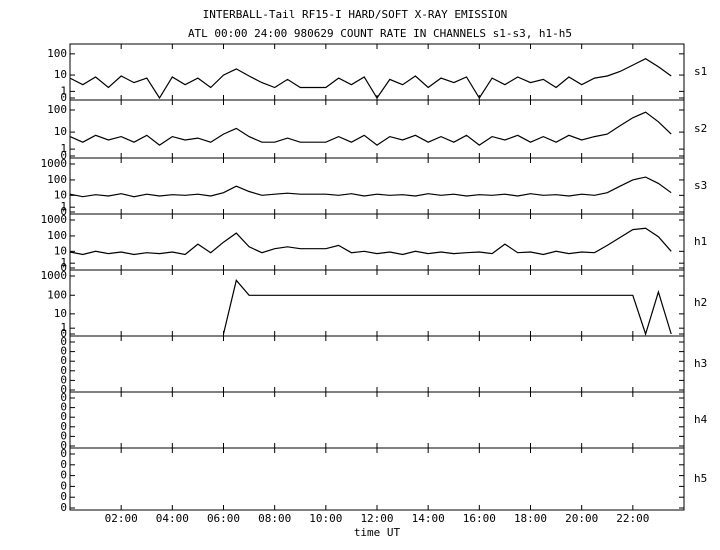  What do you see at coordinates (121, 518) in the screenshot?
I see `x-tick-label: 02:00` at bounding box center [121, 518].